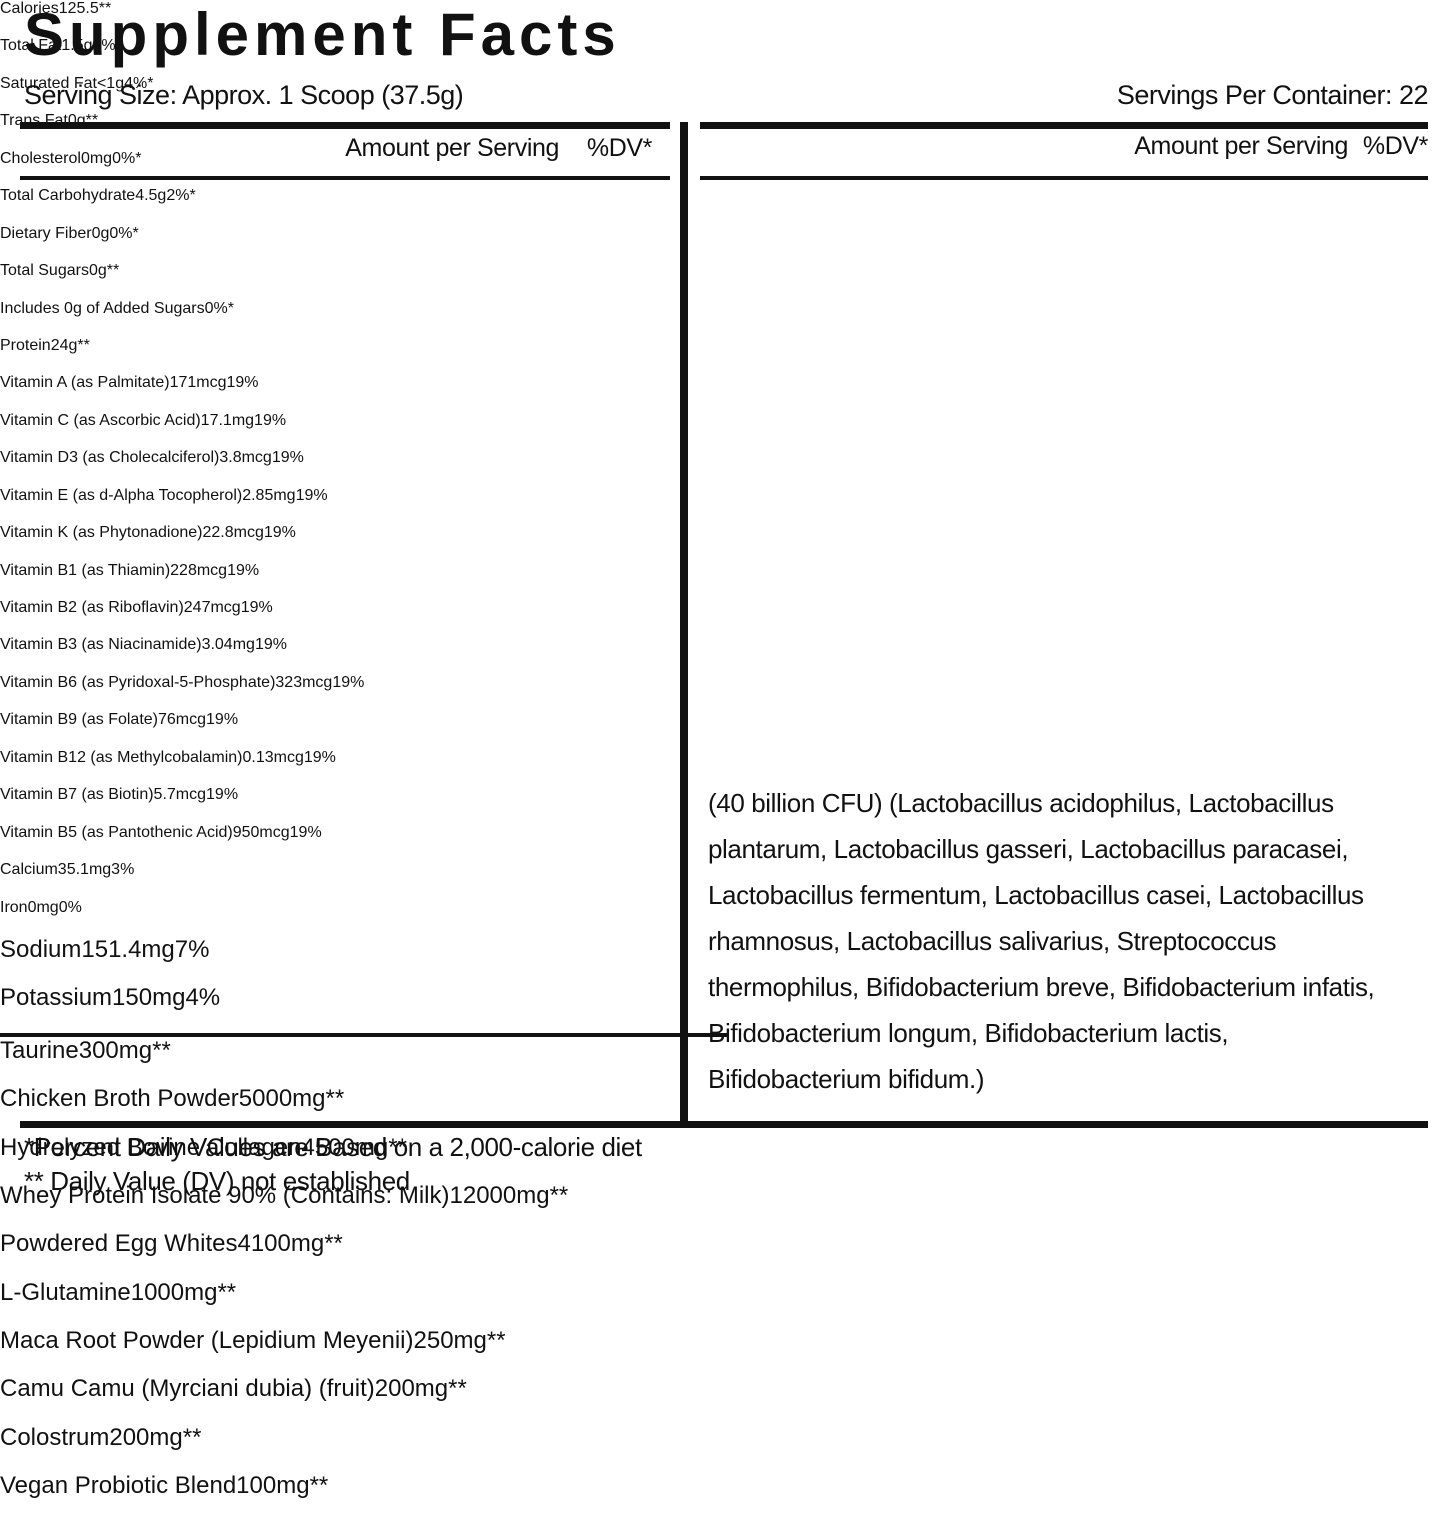 The image size is (1445, 1521). What do you see at coordinates (273, 757) in the screenshot?
I see `nutrient-amount: 0.13mcg` at bounding box center [273, 757].